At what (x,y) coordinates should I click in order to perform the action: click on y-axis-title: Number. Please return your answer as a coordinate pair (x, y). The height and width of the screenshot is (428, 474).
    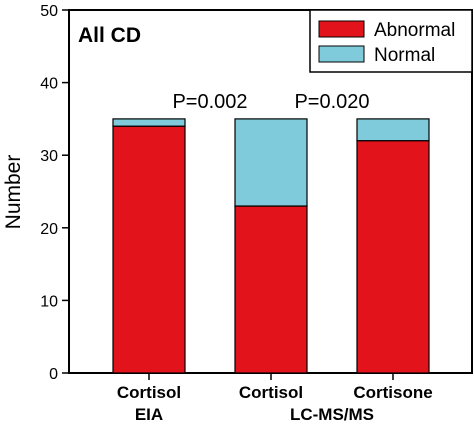
    Looking at the image, I should click on (13, 192).